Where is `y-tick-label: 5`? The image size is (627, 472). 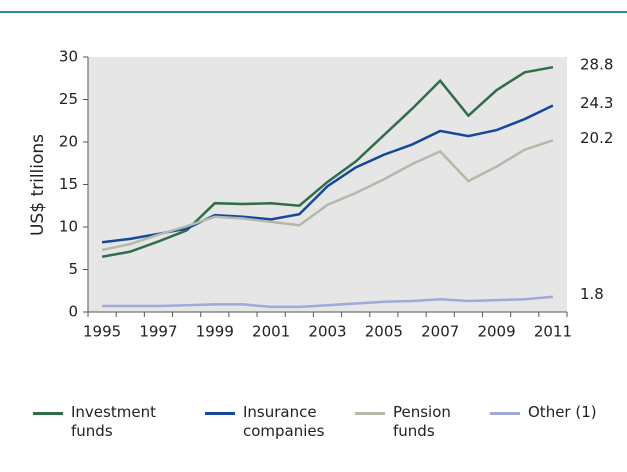 y-tick-label: 5 is located at coordinates (73, 269).